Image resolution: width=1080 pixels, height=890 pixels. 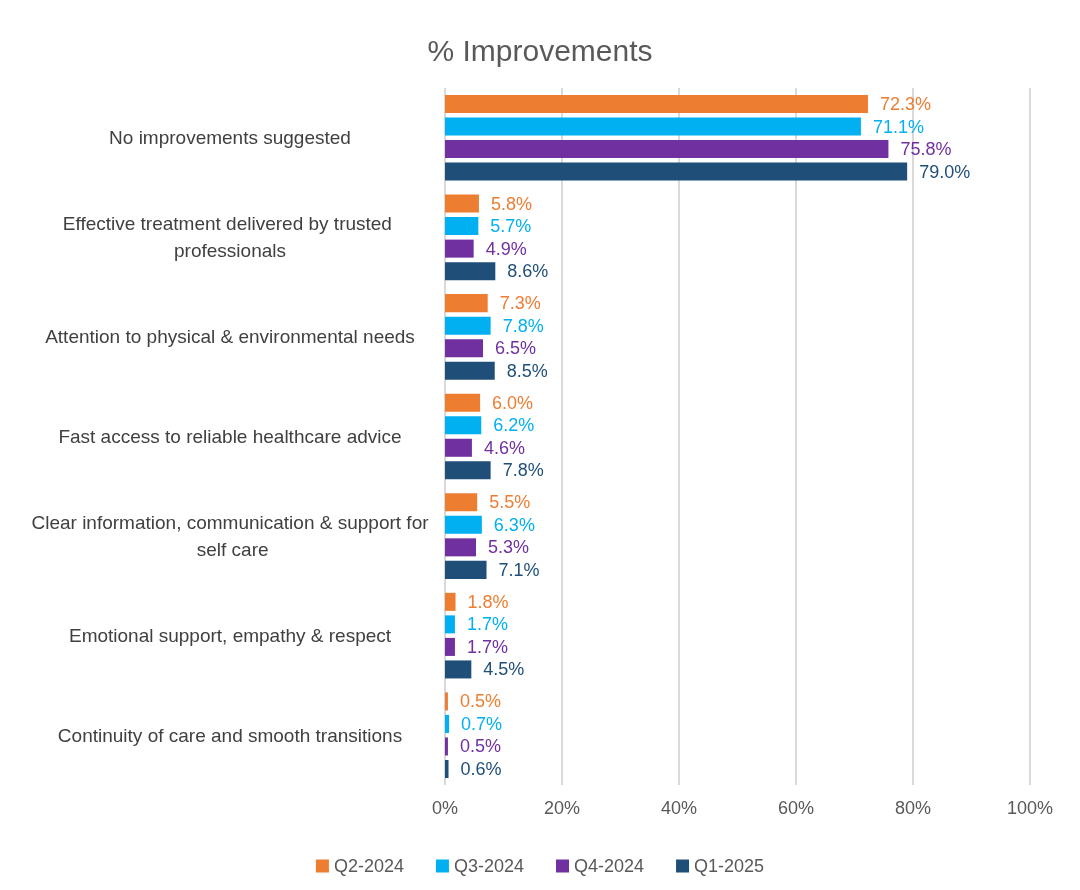 What do you see at coordinates (511, 203) in the screenshot?
I see `data-label: 5.8%` at bounding box center [511, 203].